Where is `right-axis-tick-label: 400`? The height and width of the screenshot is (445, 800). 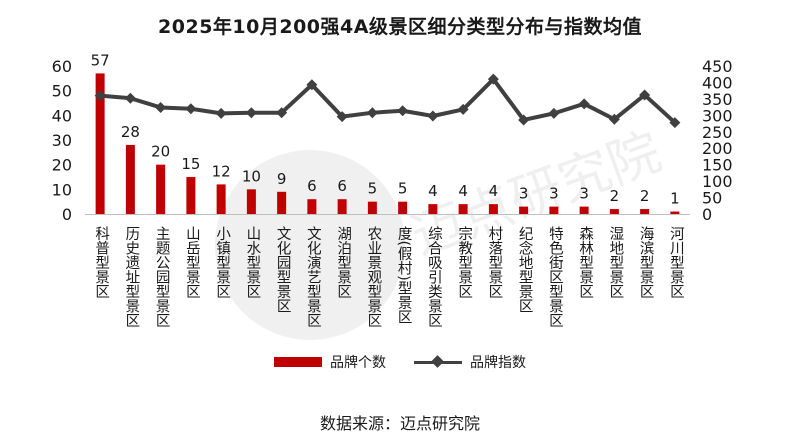 right-axis-tick-label: 400 is located at coordinates (717, 82).